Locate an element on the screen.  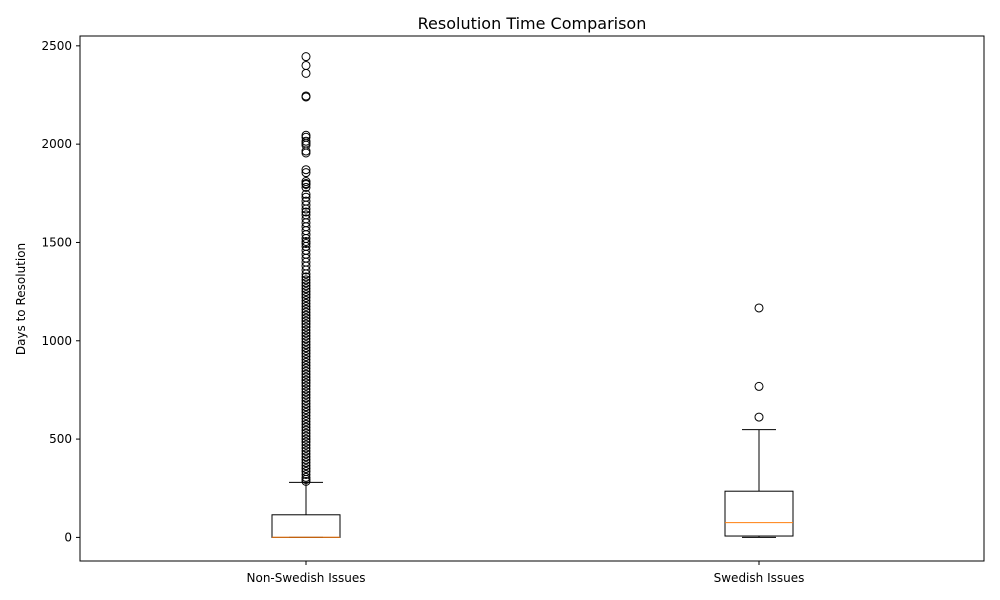
y-tick-label: 2500 is located at coordinates (56, 46).